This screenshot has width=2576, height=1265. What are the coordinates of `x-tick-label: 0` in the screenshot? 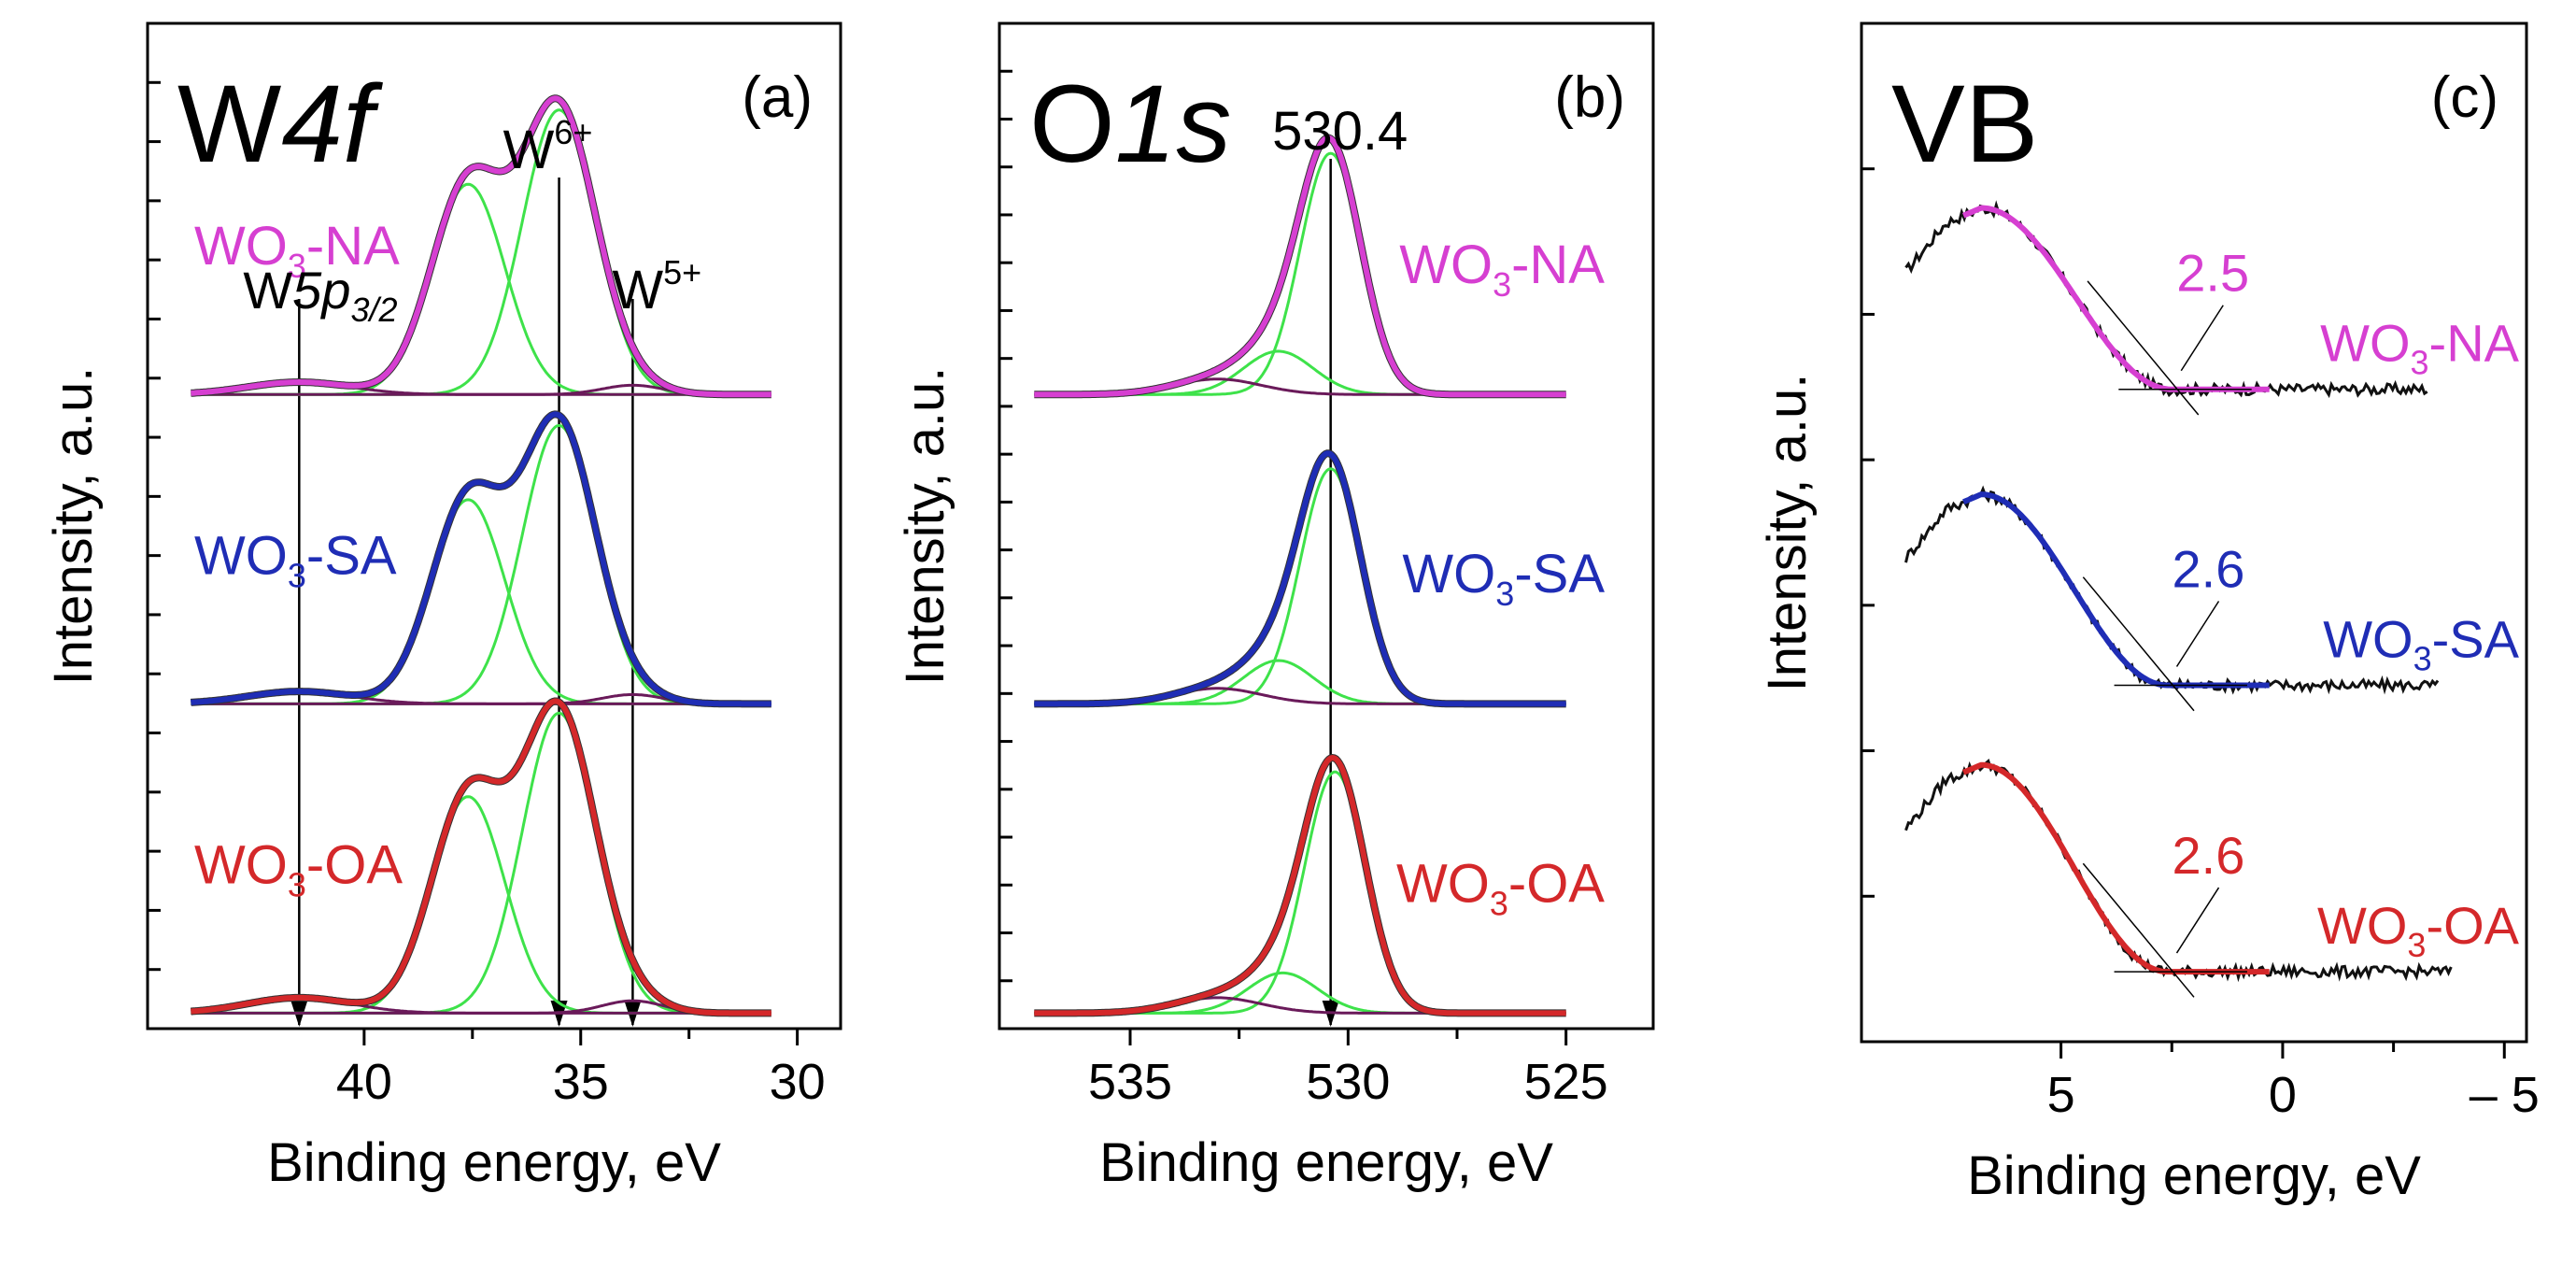 It's located at (2283, 1095).